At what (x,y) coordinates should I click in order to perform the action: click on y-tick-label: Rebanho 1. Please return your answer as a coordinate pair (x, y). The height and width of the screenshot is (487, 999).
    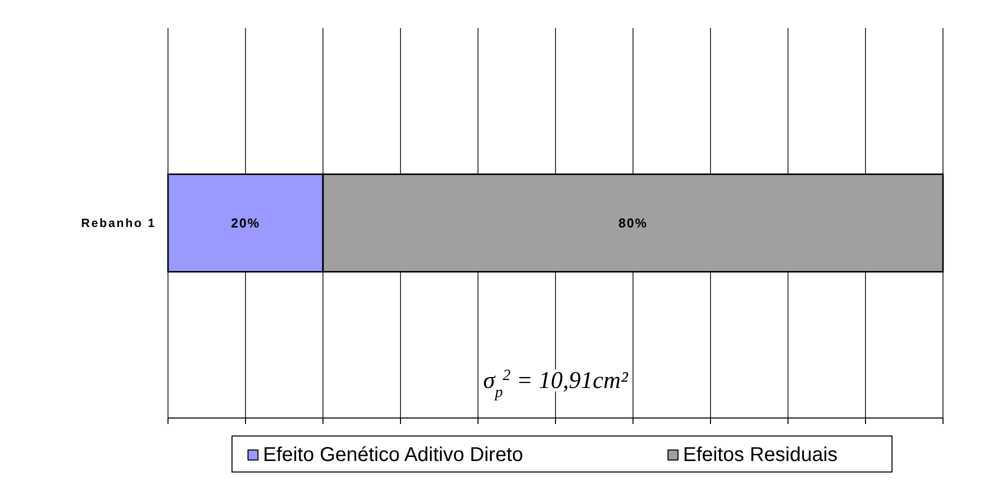
    Looking at the image, I should click on (118, 223).